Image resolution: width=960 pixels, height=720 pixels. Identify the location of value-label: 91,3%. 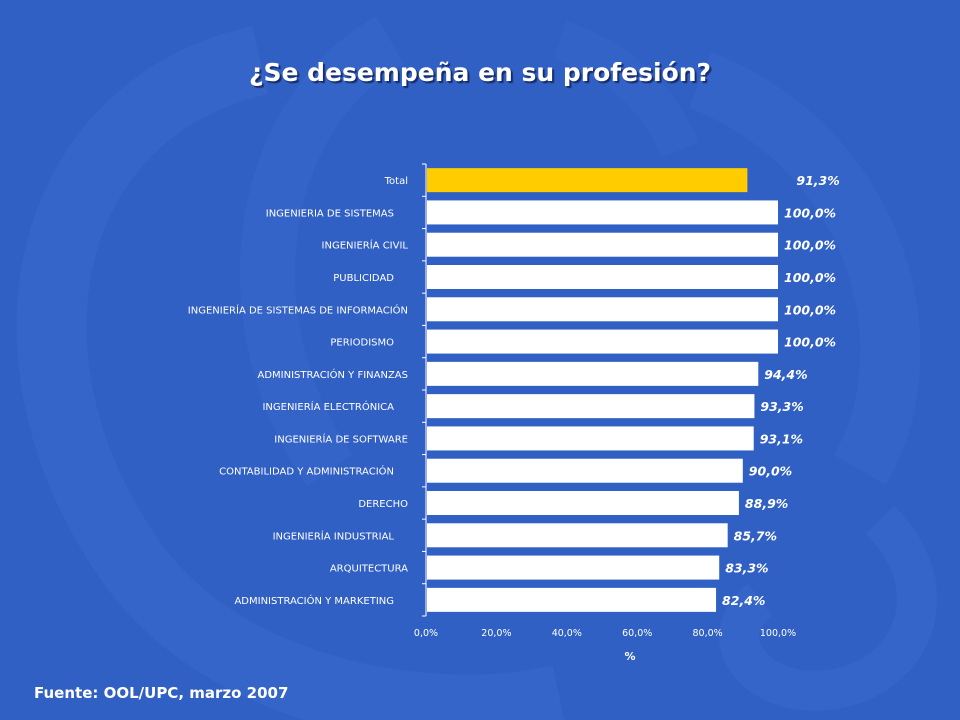
(817, 180).